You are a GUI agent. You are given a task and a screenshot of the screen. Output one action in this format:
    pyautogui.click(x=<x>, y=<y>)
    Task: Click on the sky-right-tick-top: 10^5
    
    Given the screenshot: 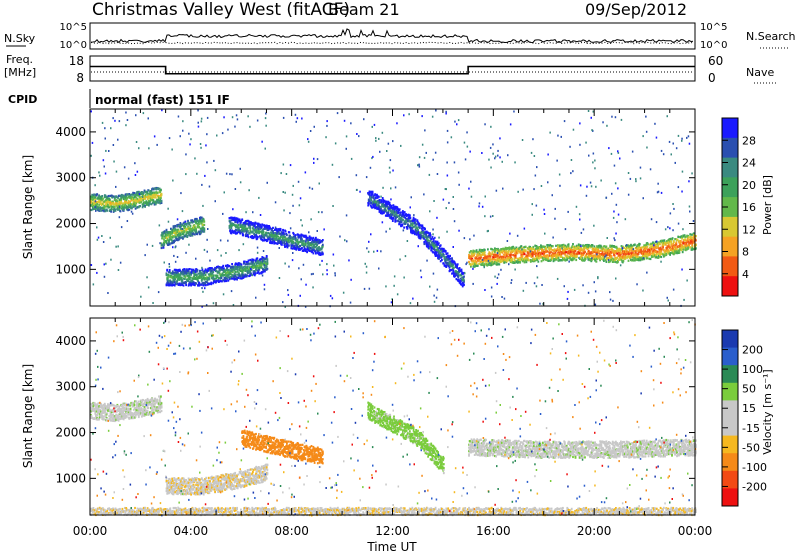 What is the action you would take?
    pyautogui.click(x=713, y=27)
    